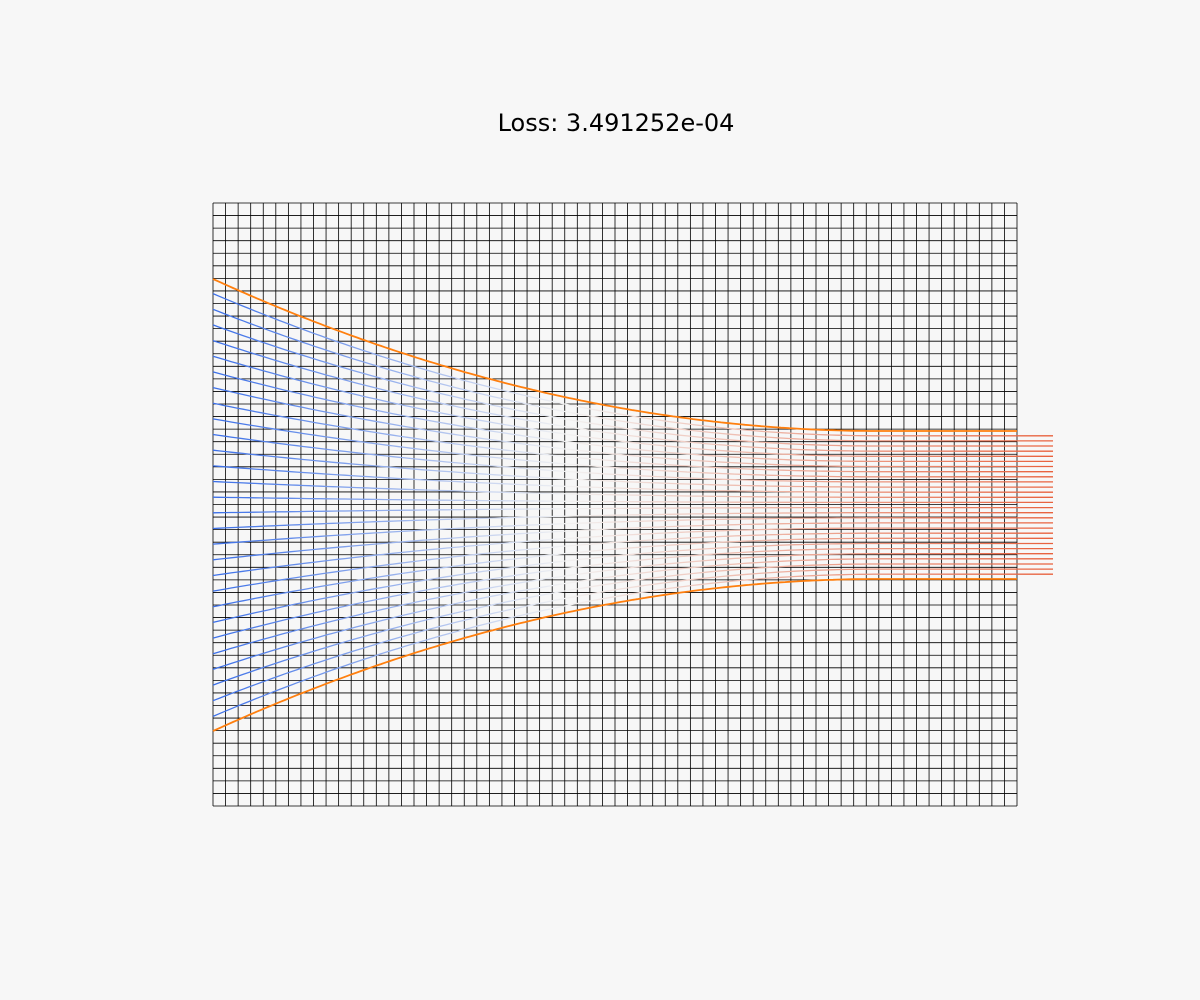 The image size is (1200, 1000). I want to click on boundary-curve-upper, so click(614, 355).